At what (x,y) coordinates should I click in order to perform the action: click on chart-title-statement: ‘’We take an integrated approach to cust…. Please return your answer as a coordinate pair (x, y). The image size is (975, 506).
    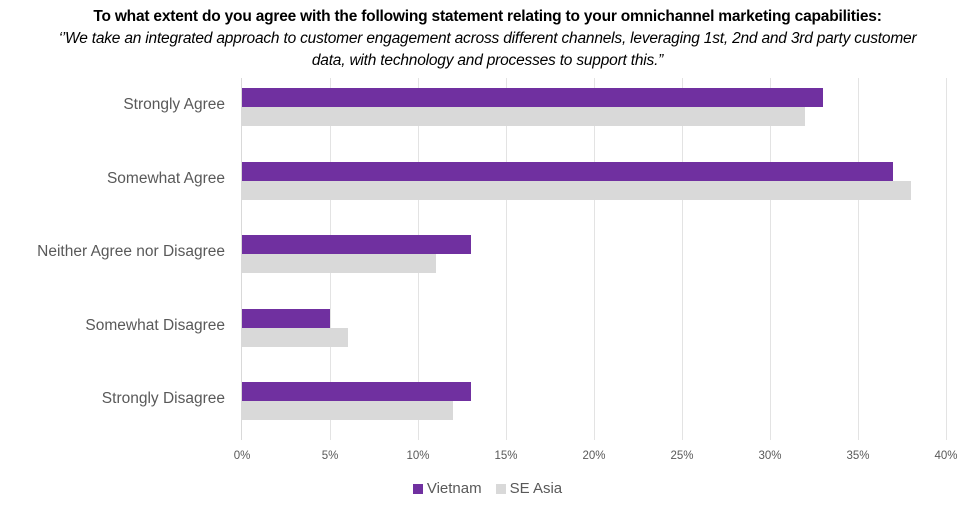
    Looking at the image, I should click on (487, 49).